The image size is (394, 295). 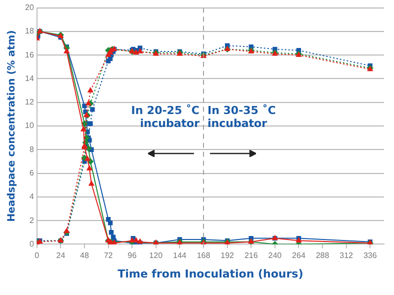 What do you see at coordinates (31, 220) in the screenshot?
I see `y-tick-label: 2` at bounding box center [31, 220].